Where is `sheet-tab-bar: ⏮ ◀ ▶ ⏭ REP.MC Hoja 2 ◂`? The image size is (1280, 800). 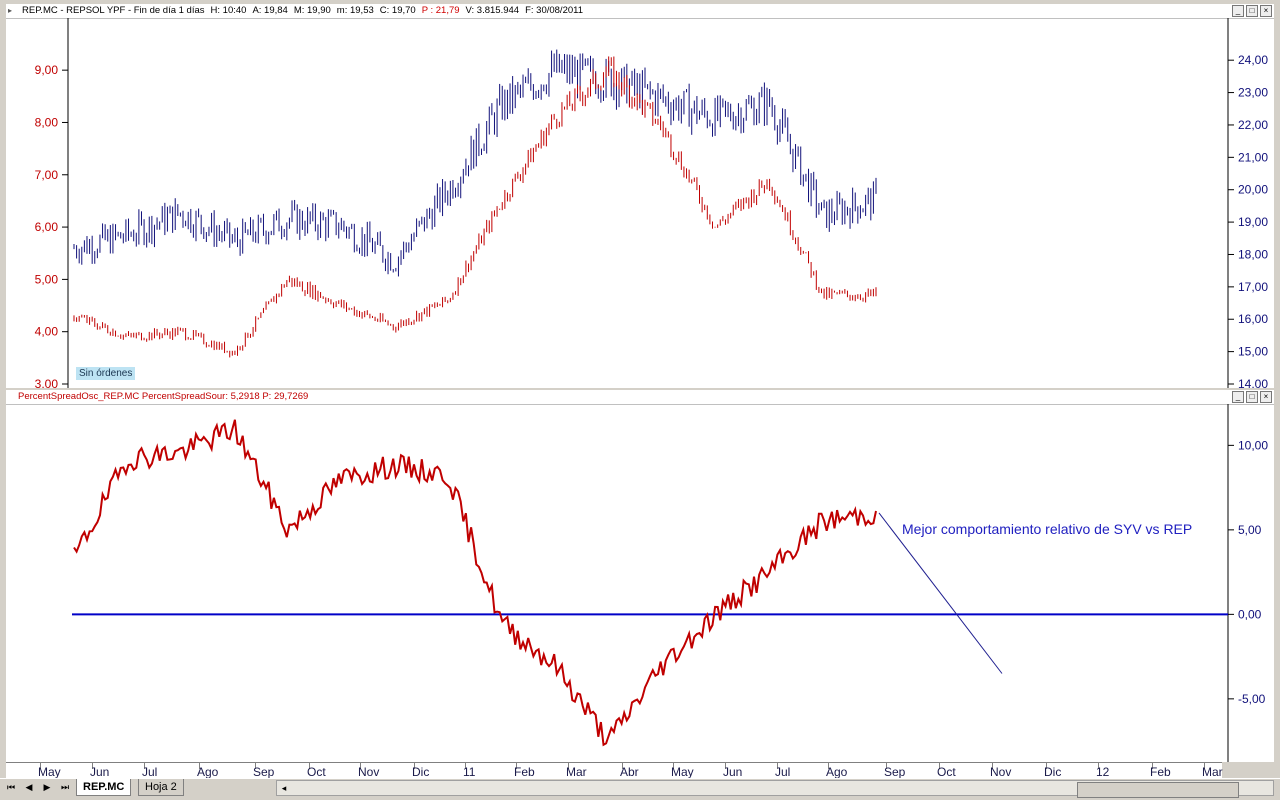
sheet-tab-bar: ⏮ ◀ ▶ ⏭ REP.MC Hoja 2 ◂ is located at coordinates (640, 788).